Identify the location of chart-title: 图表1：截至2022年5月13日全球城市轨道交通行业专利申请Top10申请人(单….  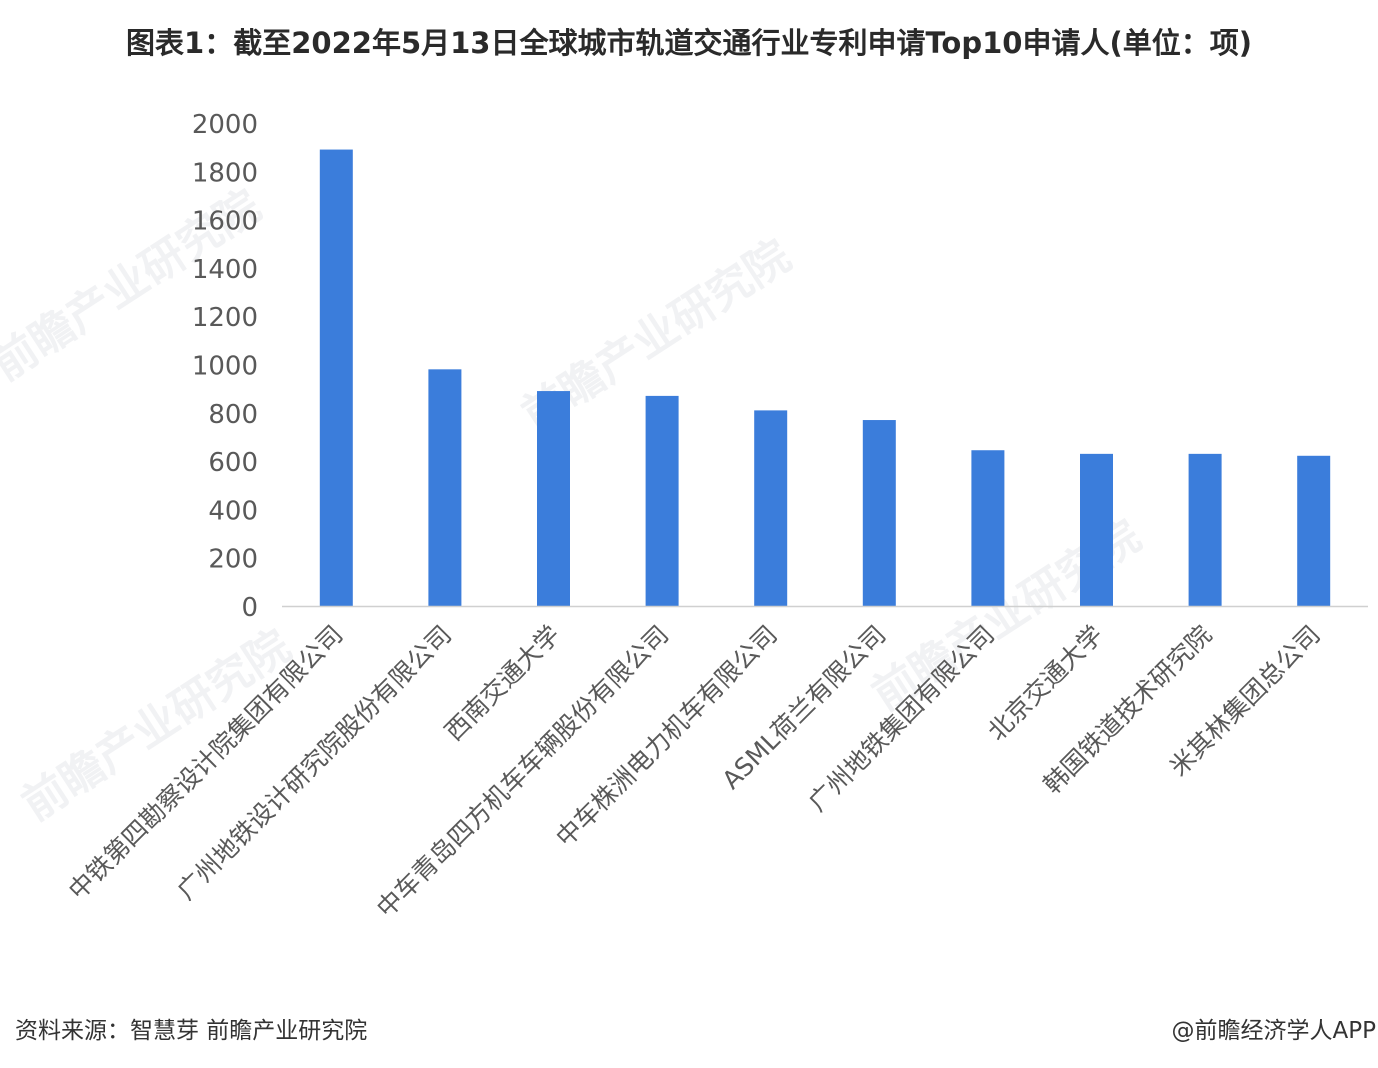
(689, 43).